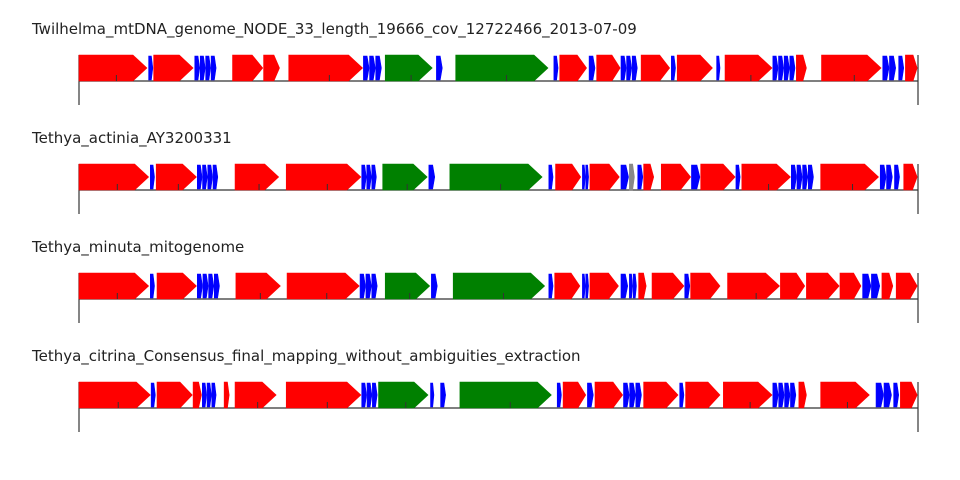  Describe the element at coordinates (132, 138) in the screenshot. I see `track-title: Tethya_actinia_AY3200331` at that location.